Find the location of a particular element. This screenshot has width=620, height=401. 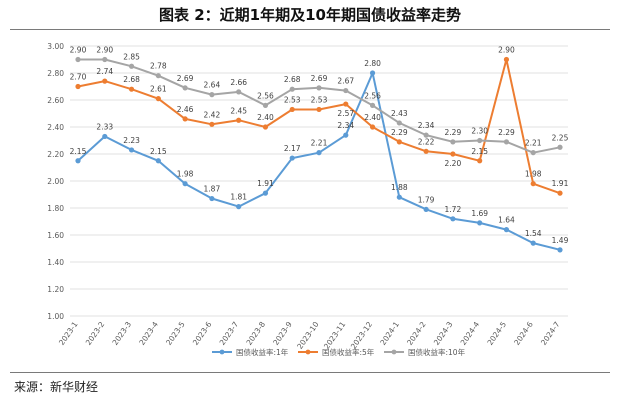

x-tick-label: 2023-10 is located at coordinates (307, 335).